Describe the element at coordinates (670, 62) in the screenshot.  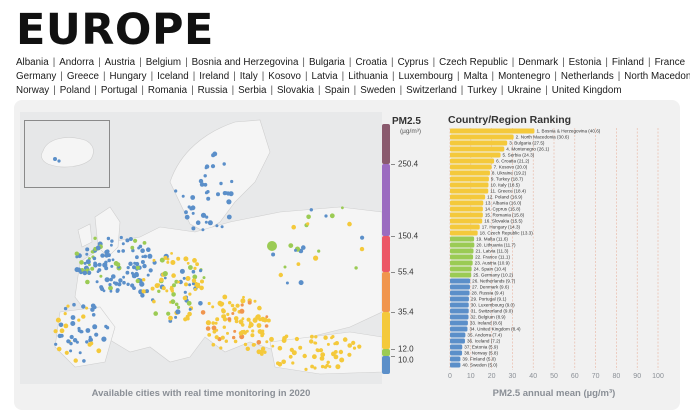
I see `country-name: France` at that location.